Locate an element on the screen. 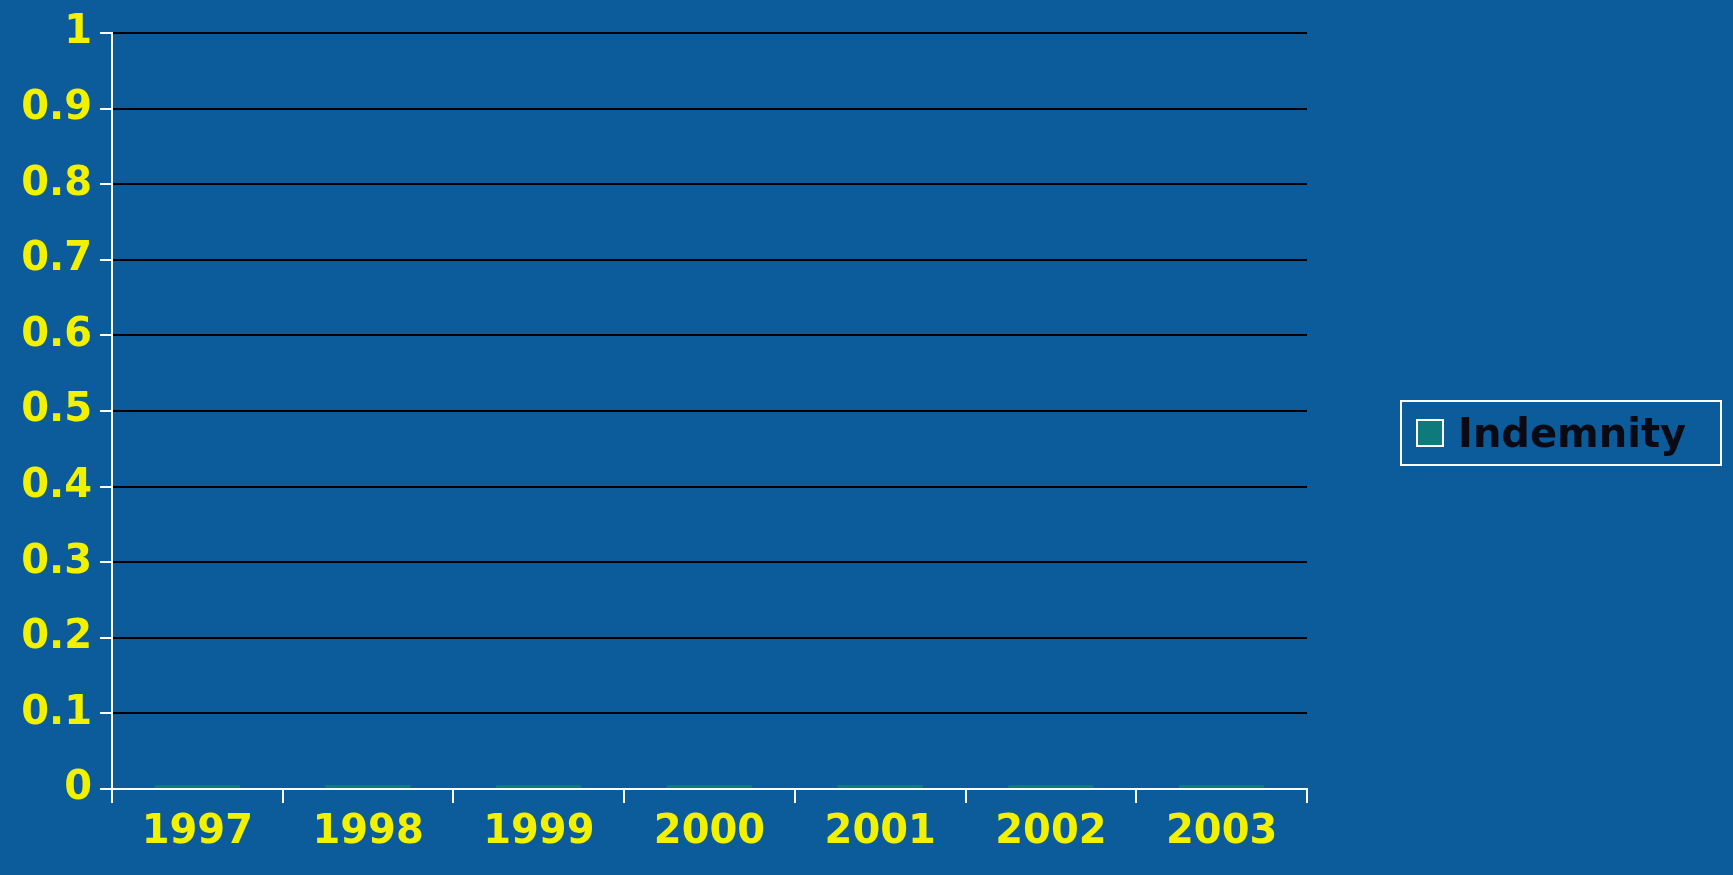  x-tick-label: 2003 is located at coordinates (1221, 829).